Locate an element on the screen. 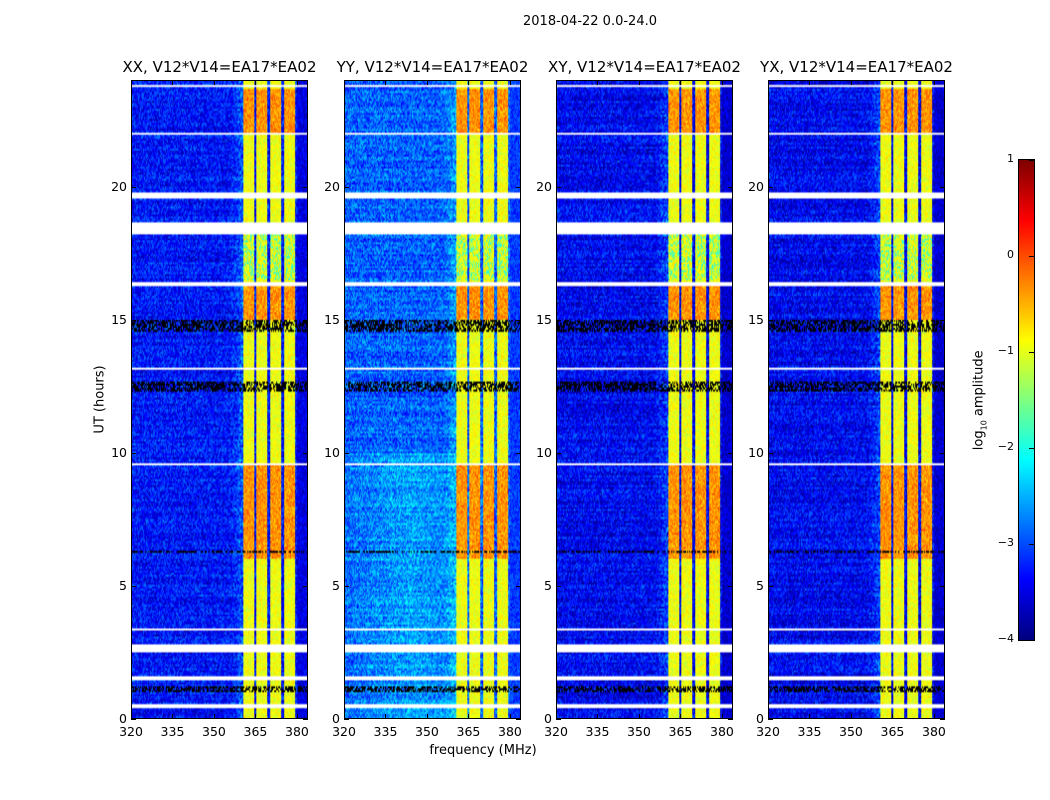  panel-title: YY, V12*V14=EA17*EA02 is located at coordinates (432, 67).